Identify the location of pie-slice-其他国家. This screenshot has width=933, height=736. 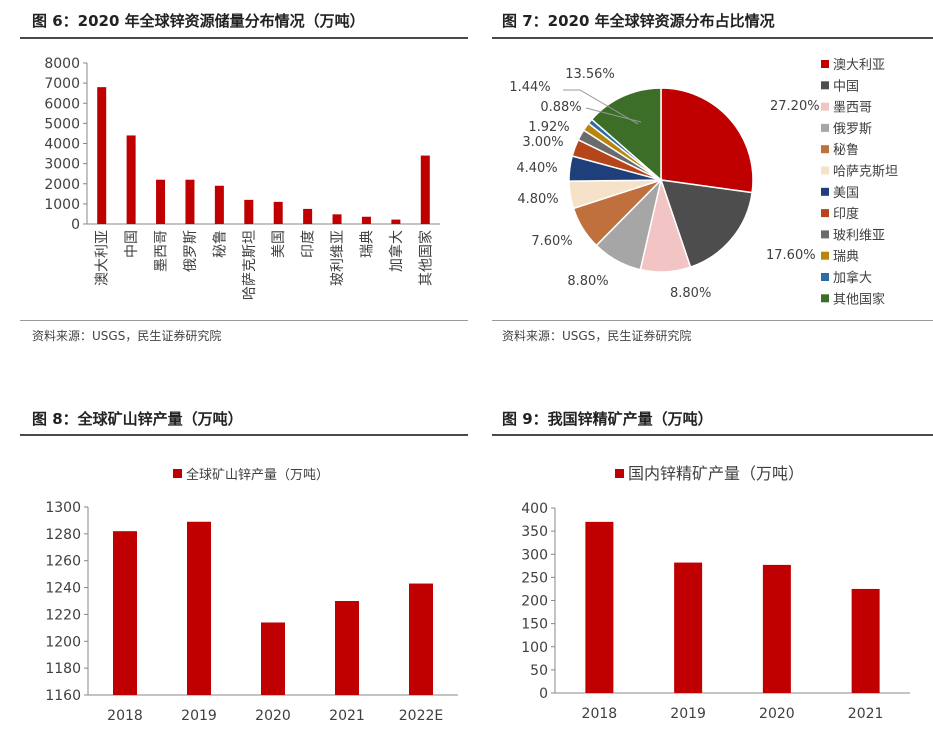
(626, 134).